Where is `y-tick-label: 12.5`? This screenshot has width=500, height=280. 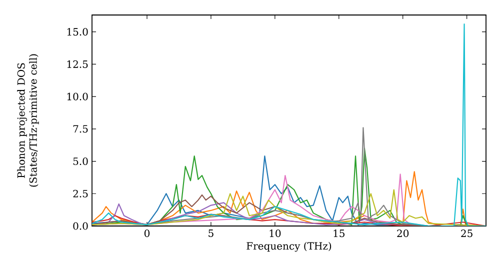 y-tick-label: 12.5 is located at coordinates (77, 64).